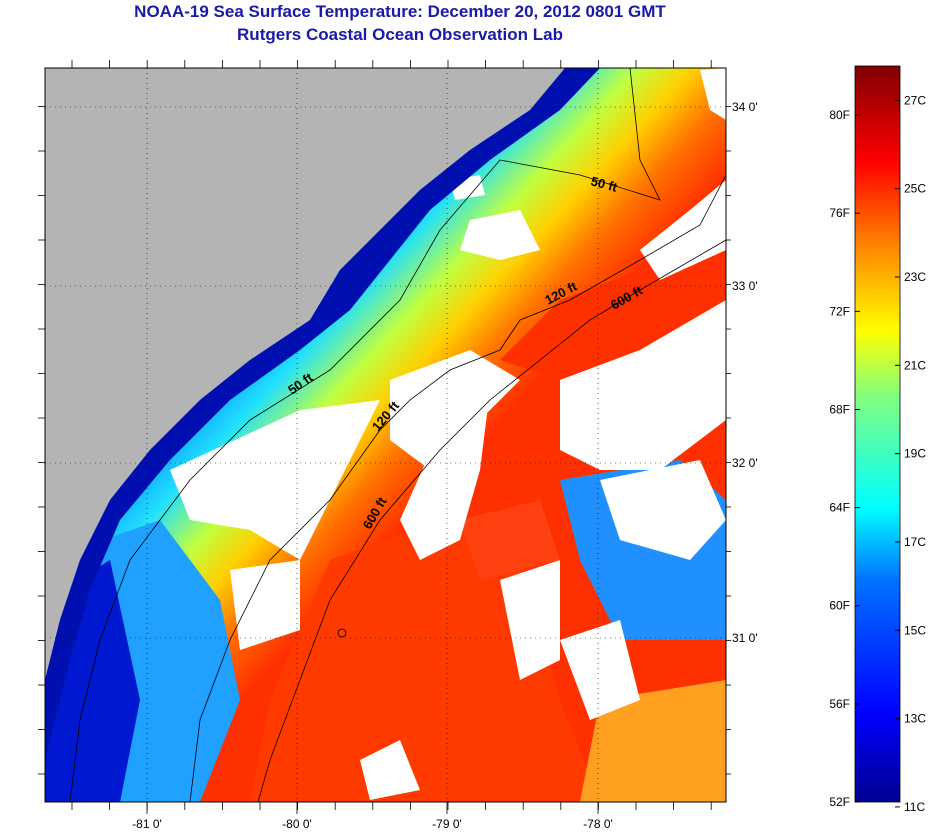 This screenshot has height=832, width=936. Describe the element at coordinates (839, 409) in the screenshot. I see `colorbar-f-label: 68F` at that location.